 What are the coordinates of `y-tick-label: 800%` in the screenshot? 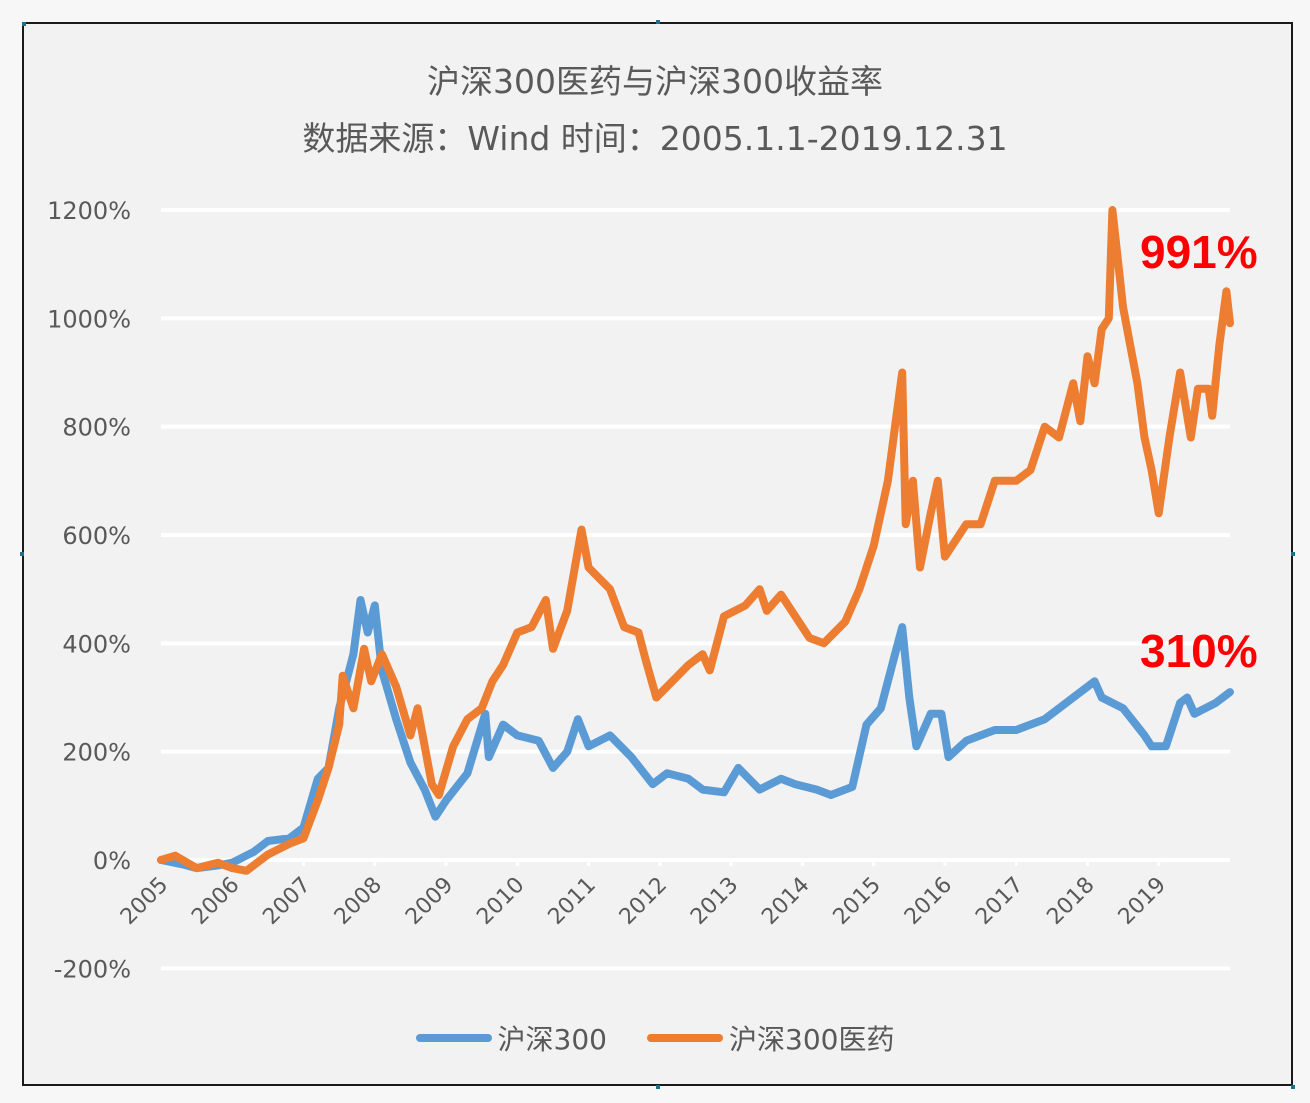 It's located at (96, 428).